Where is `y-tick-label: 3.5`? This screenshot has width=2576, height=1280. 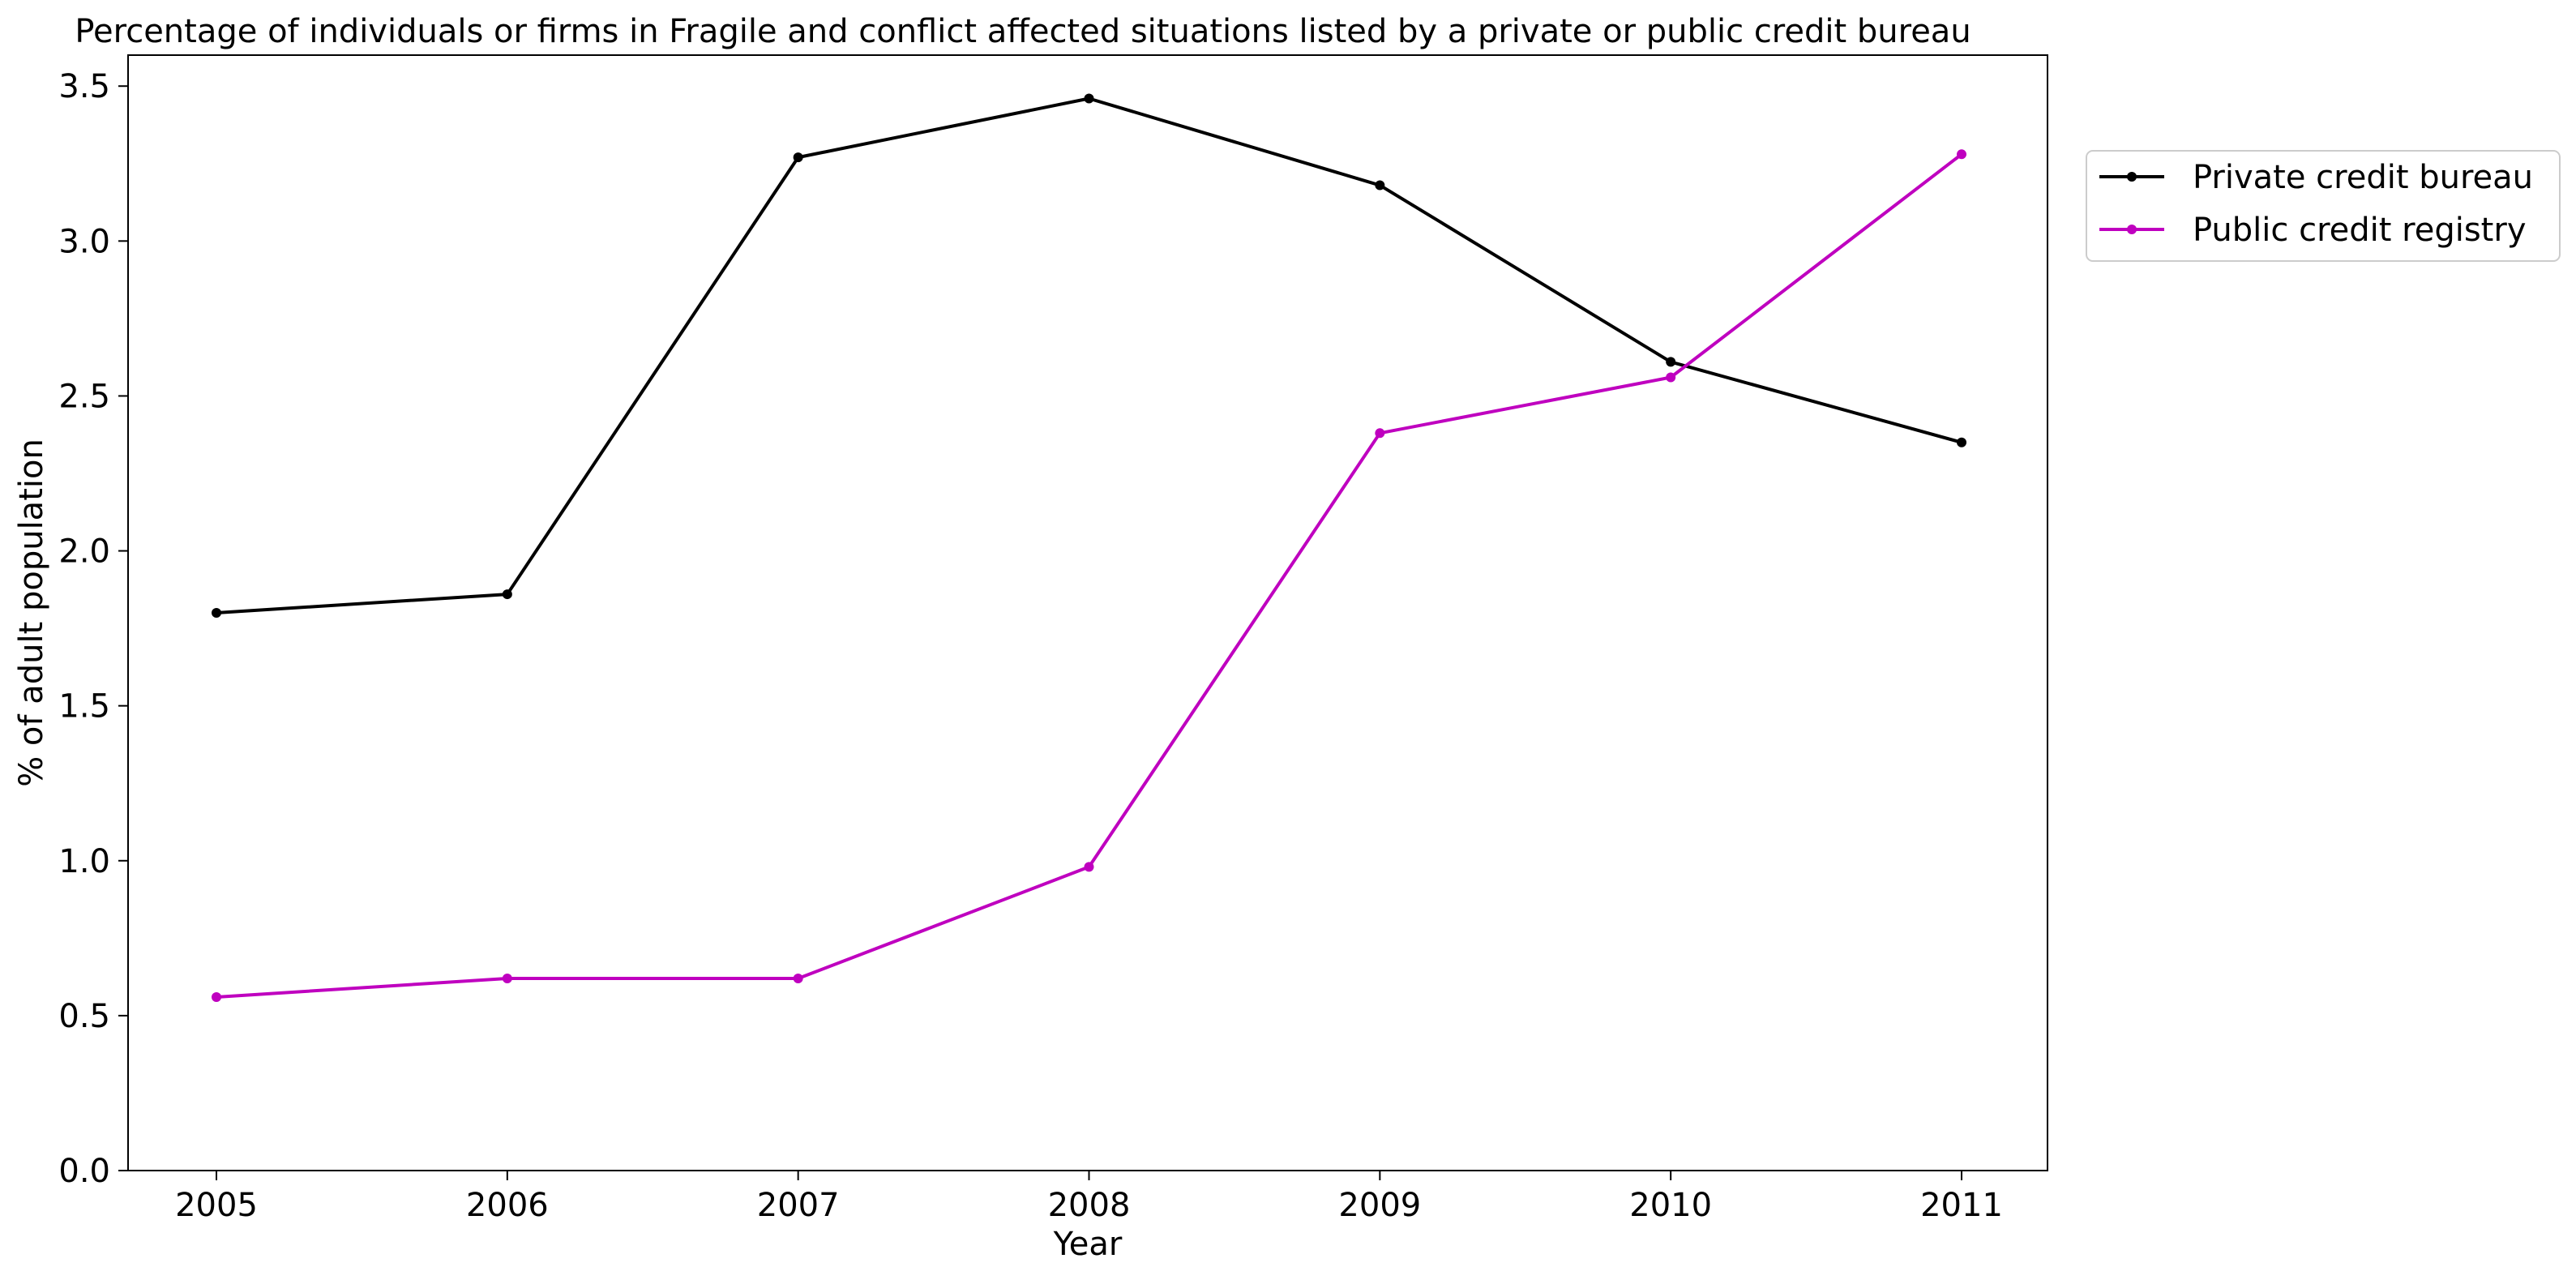
y-tick-label: 3.5 is located at coordinates (84, 86).